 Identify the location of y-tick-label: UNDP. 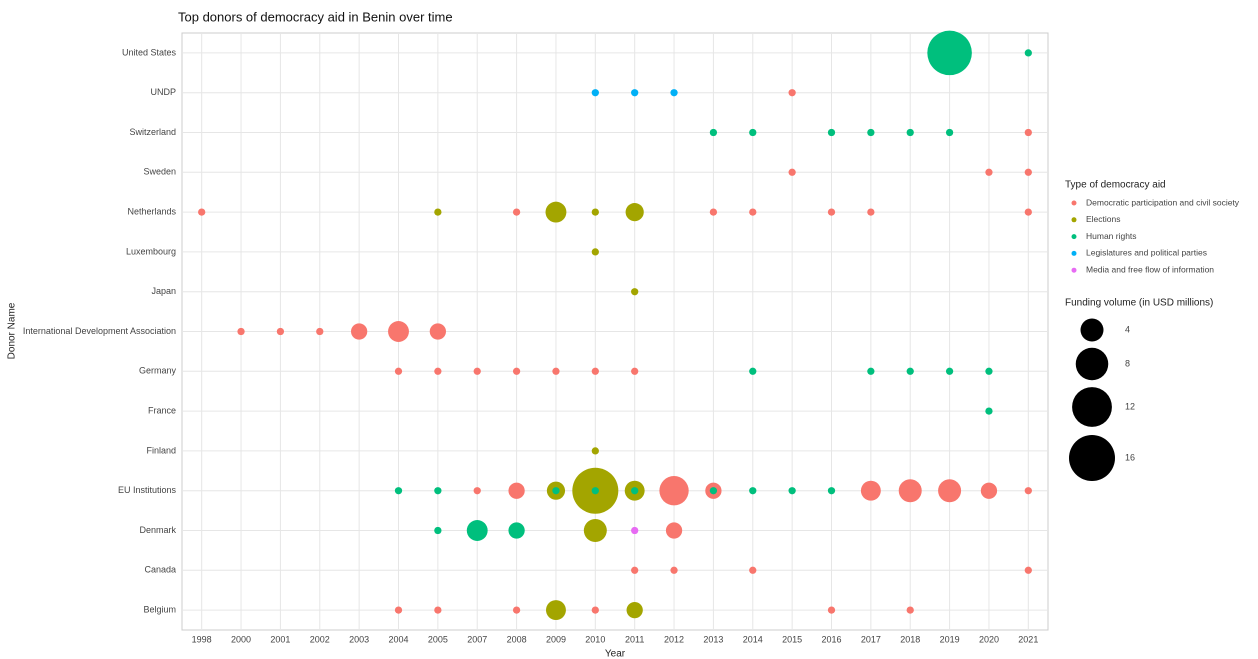
(163, 92).